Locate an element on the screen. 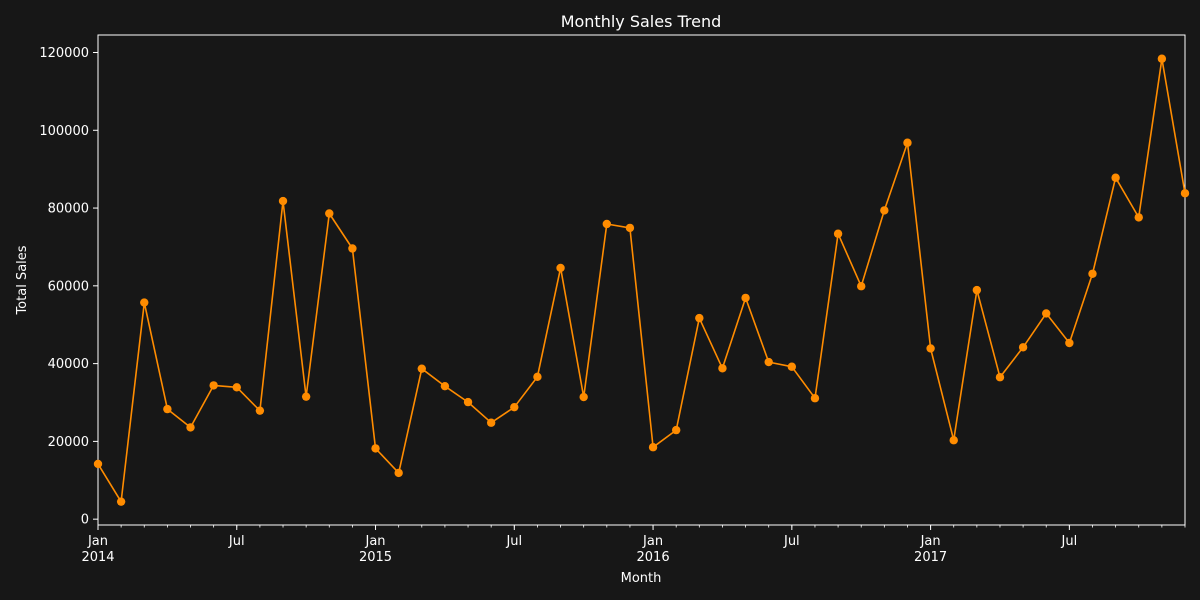 The width and height of the screenshot is (1200, 600). y-axis-label: Total Sales is located at coordinates (22, 280).